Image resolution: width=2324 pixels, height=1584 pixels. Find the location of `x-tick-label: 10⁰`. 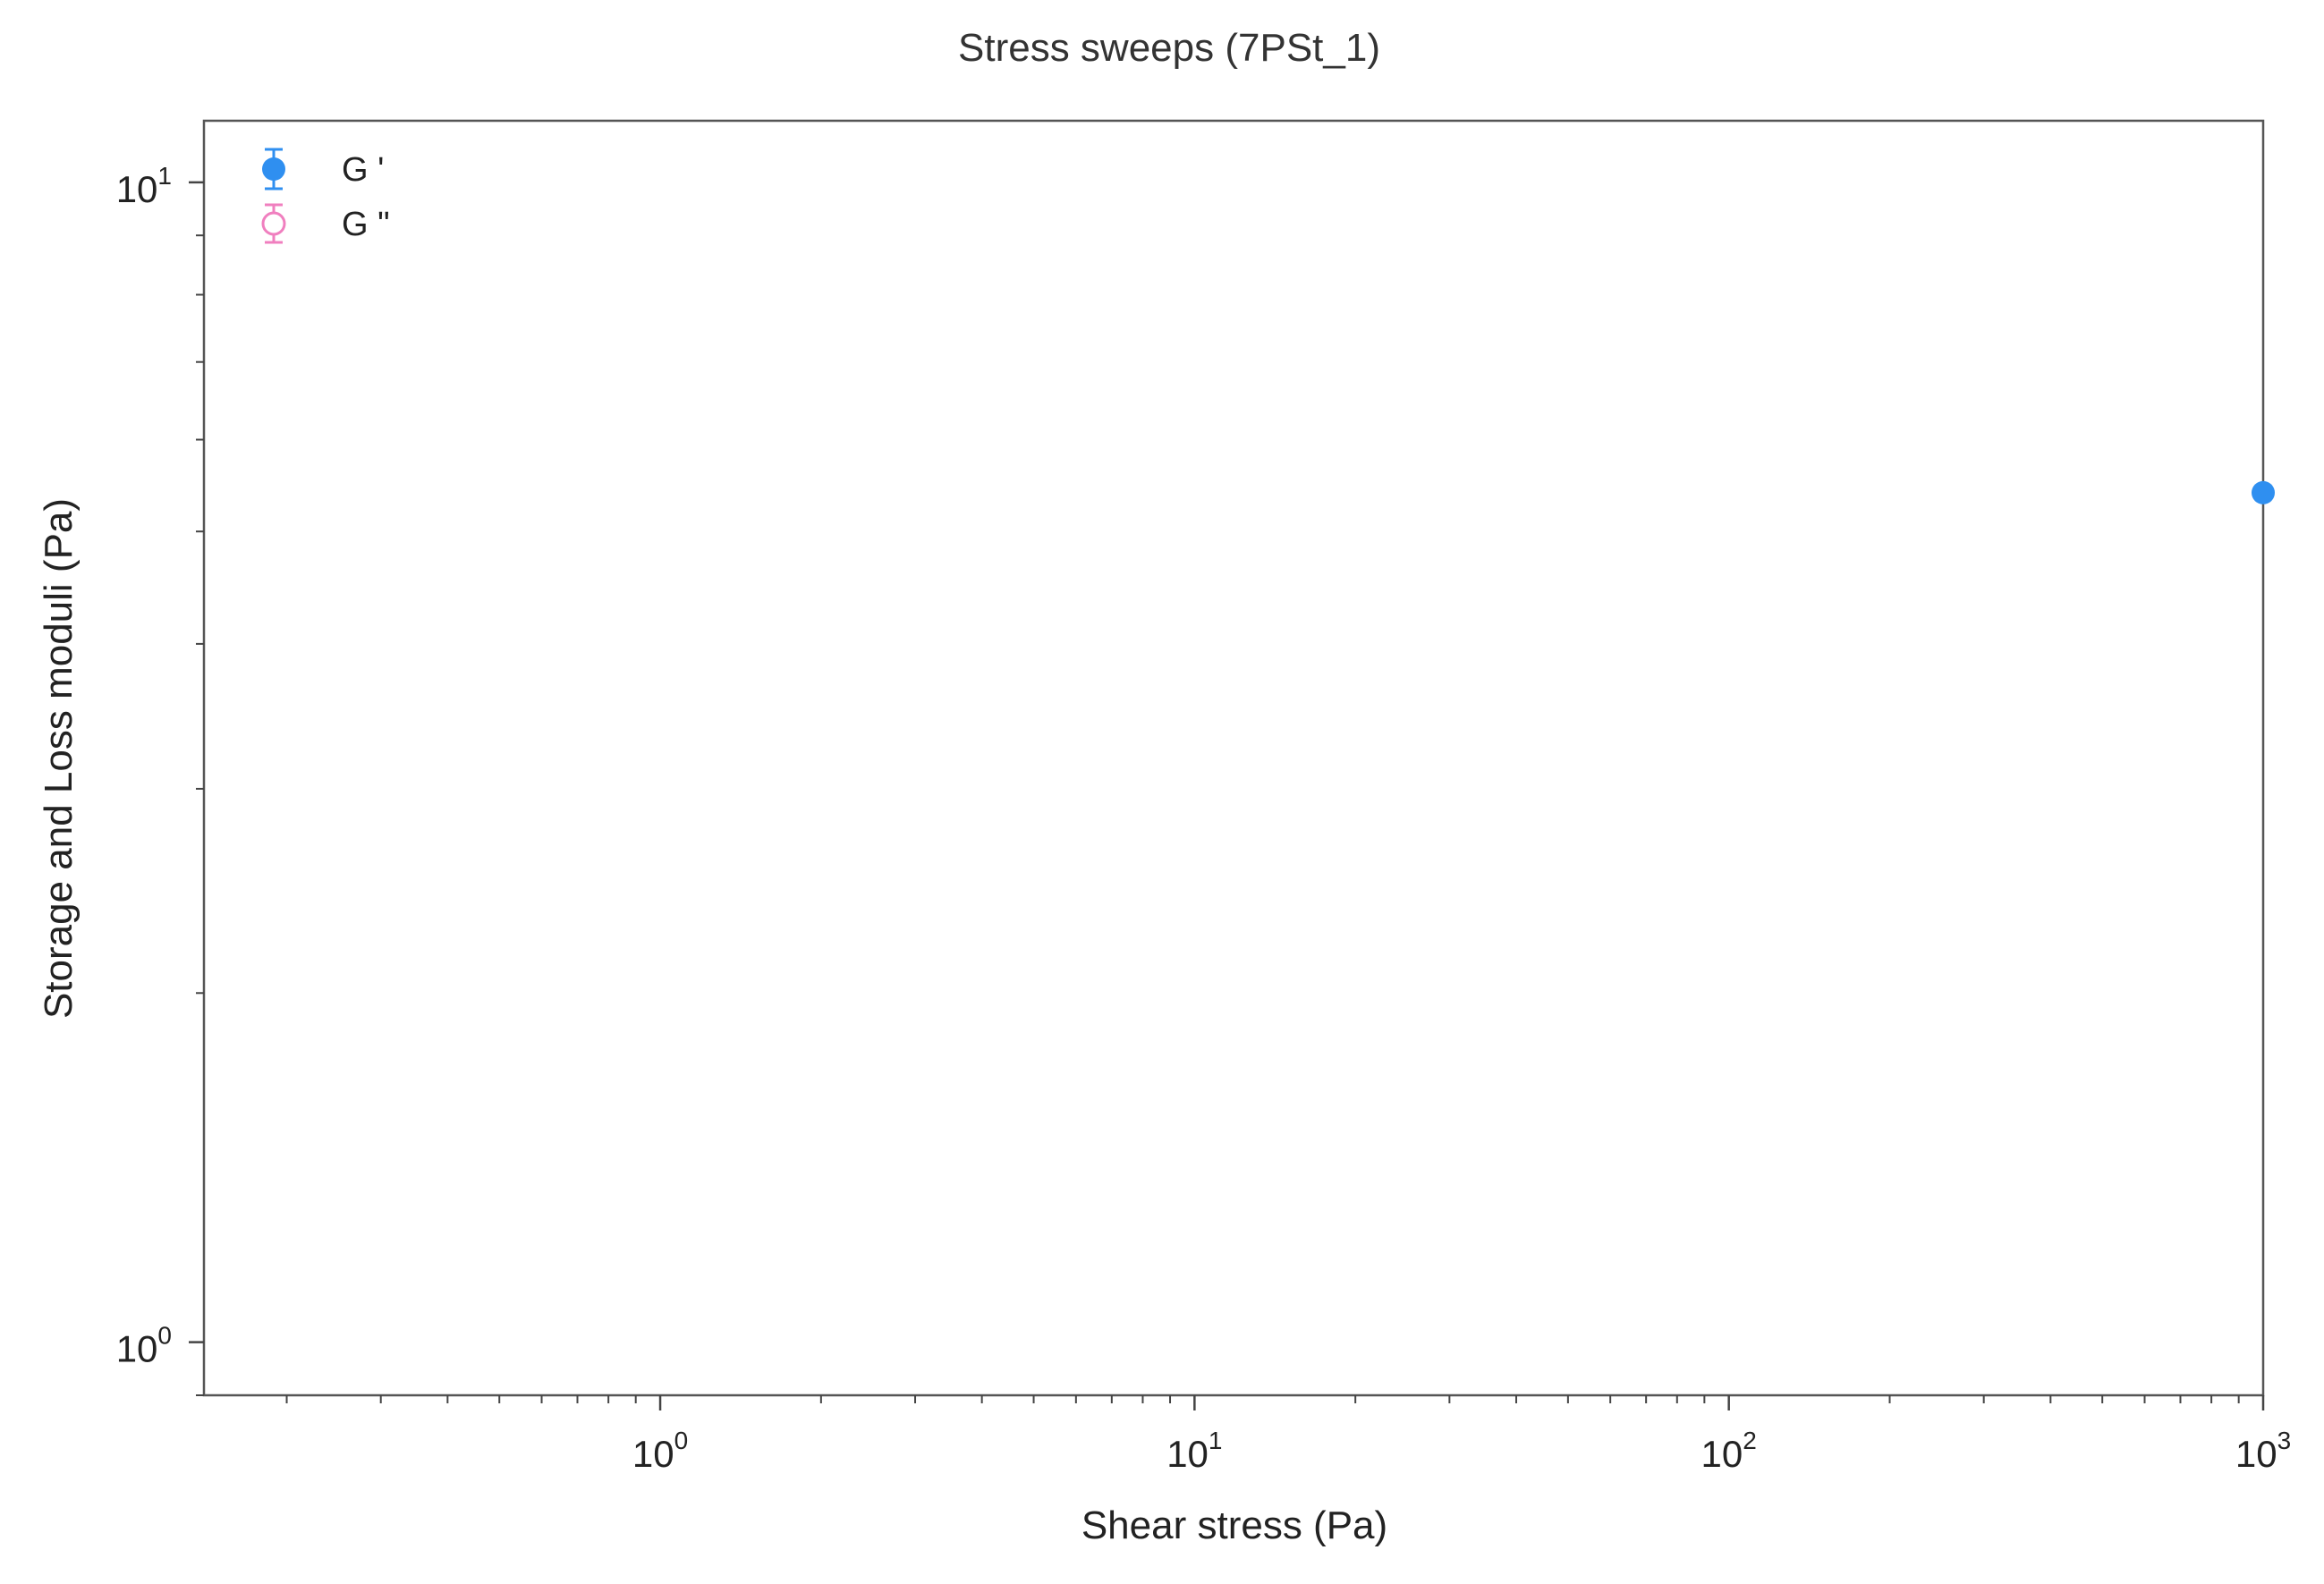

x-tick-label: 10⁰ is located at coordinates (660, 1451).